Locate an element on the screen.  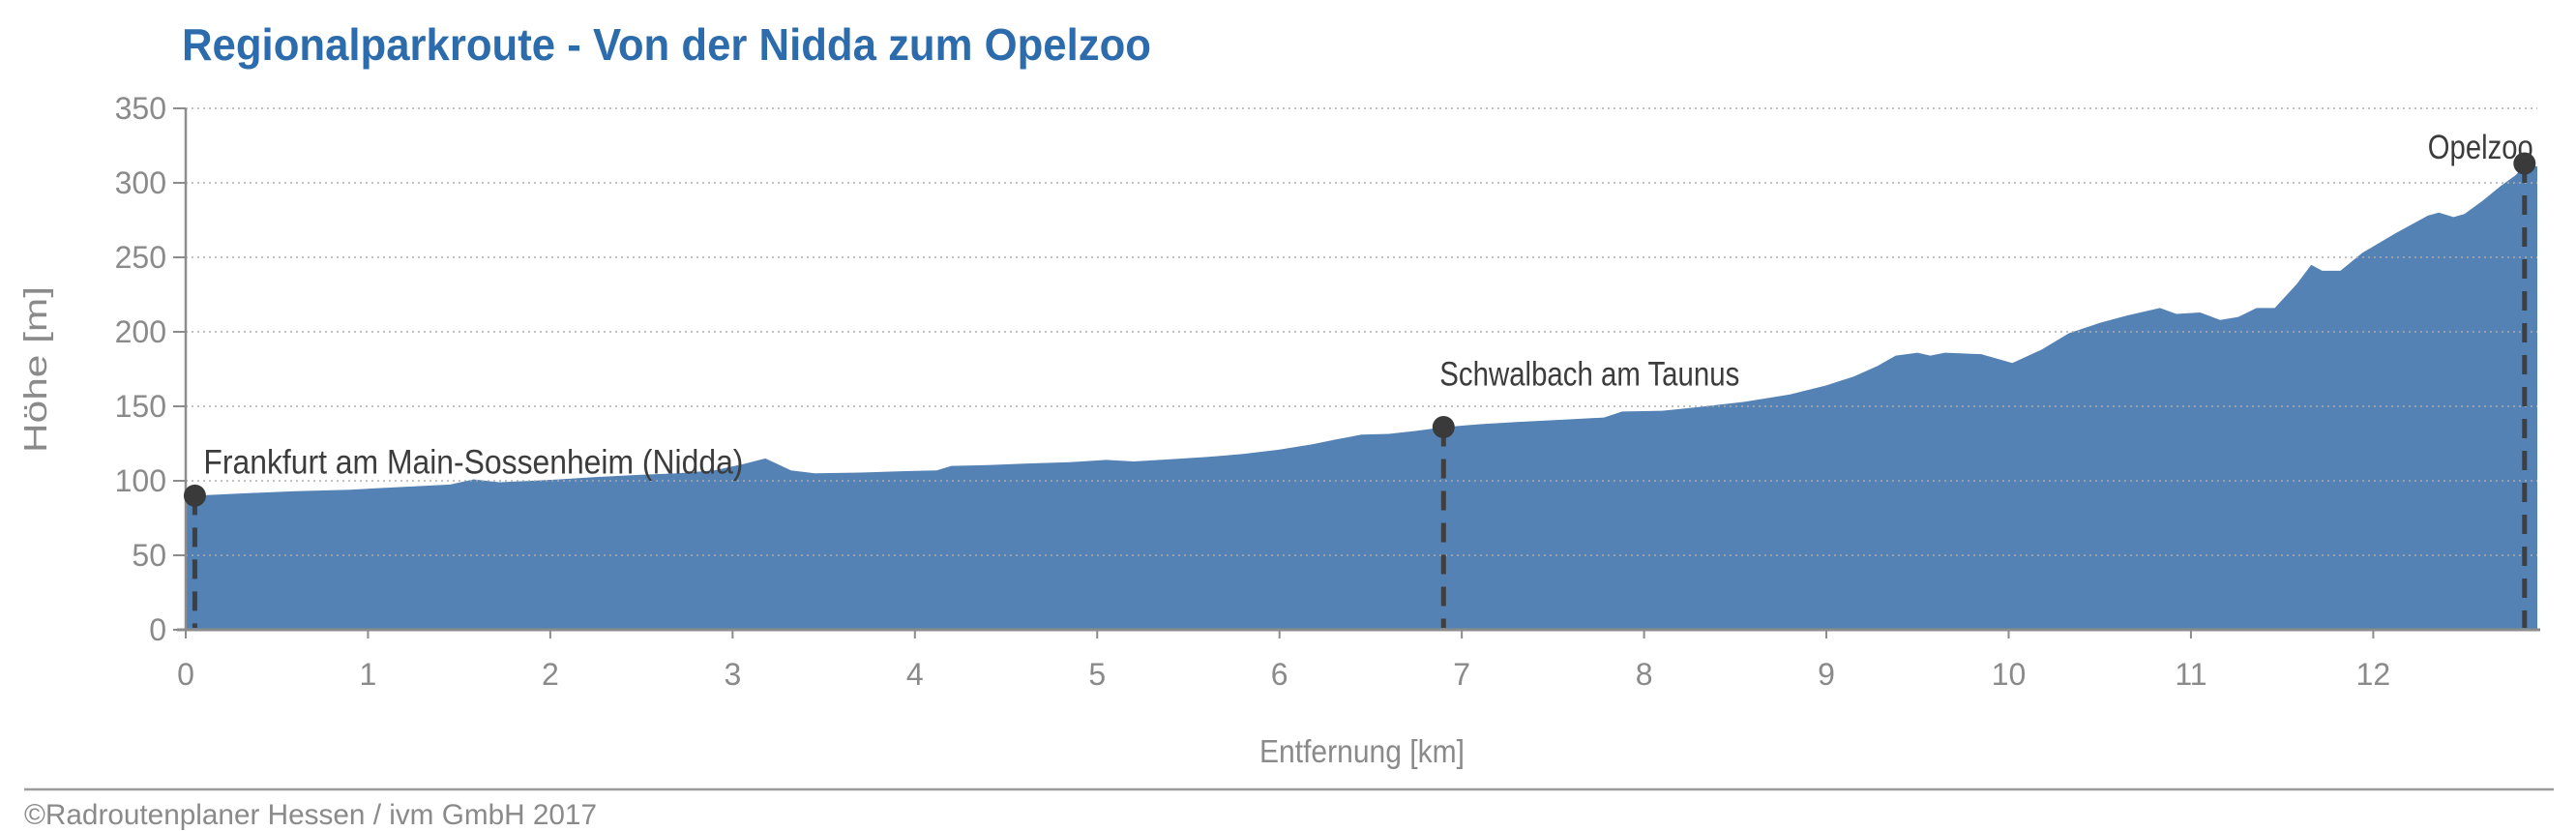
y-tick-label: 300 is located at coordinates (140, 183).